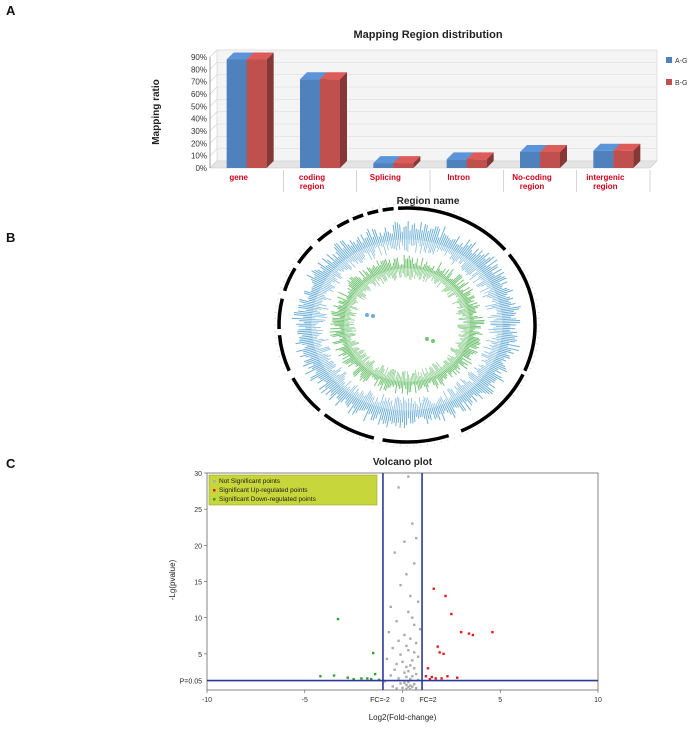 This screenshot has width=700, height=745. Describe the element at coordinates (213, 140) in the screenshot. I see `bar-chart-gridline-depth` at that location.